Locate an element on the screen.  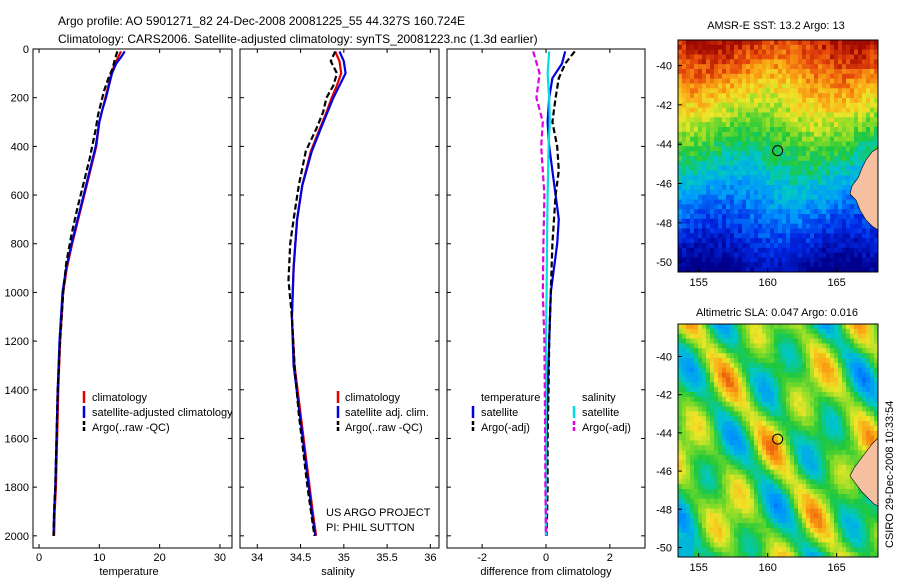
series-line-argo is located at coordinates (85, 293).